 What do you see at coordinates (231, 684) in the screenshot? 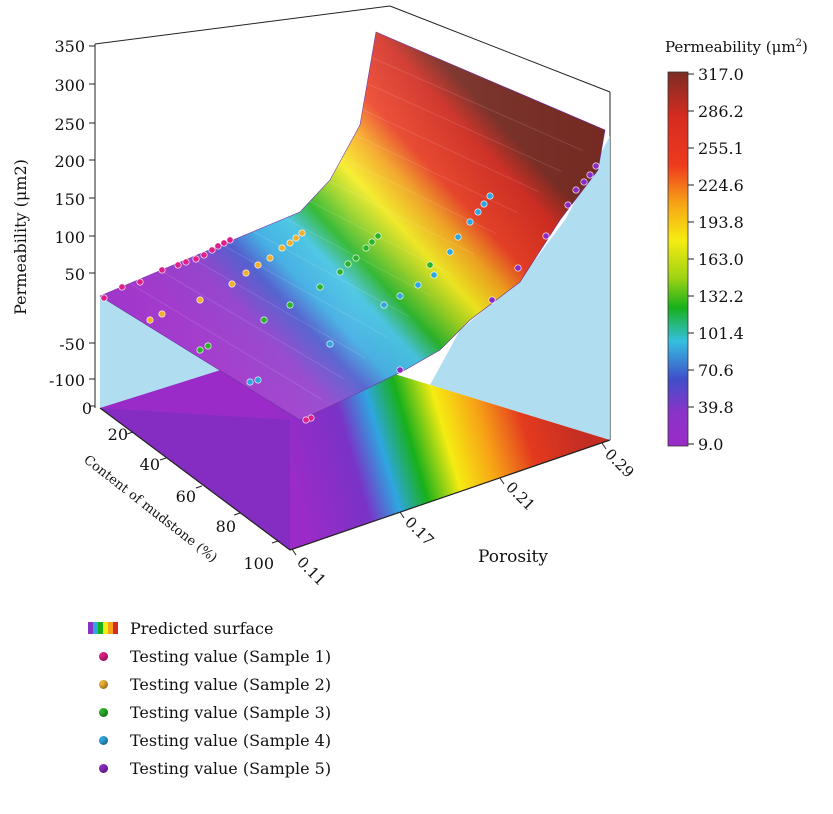
I see `legend-label: Testing value (Sample 2)` at bounding box center [231, 684].